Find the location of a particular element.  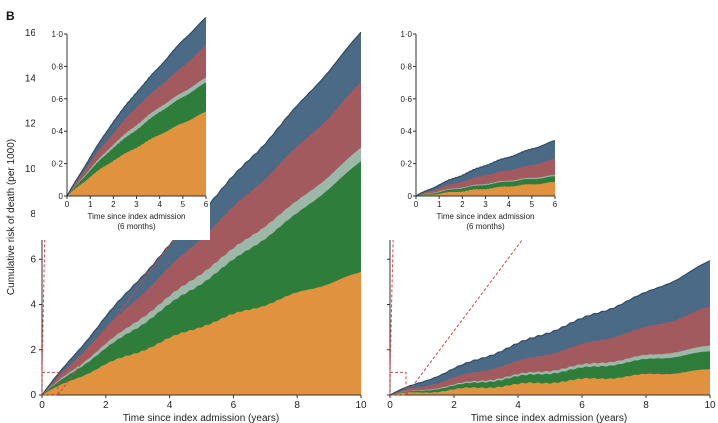

inset-right-x-tick-label: 5 is located at coordinates (532, 204).